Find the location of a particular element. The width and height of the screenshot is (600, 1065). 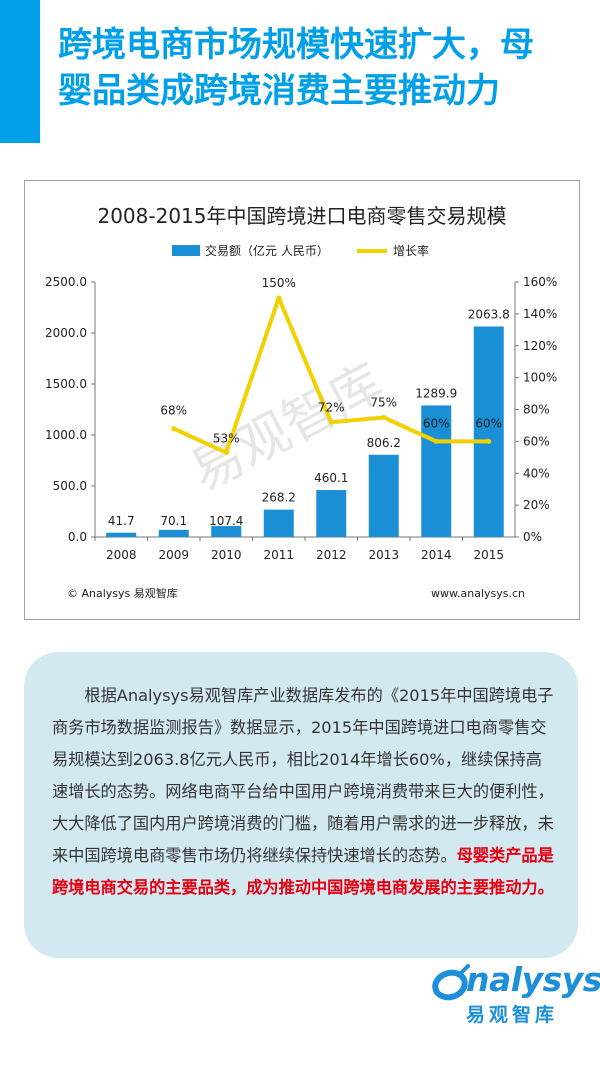

right-tick-label: 0% is located at coordinates (532, 537).